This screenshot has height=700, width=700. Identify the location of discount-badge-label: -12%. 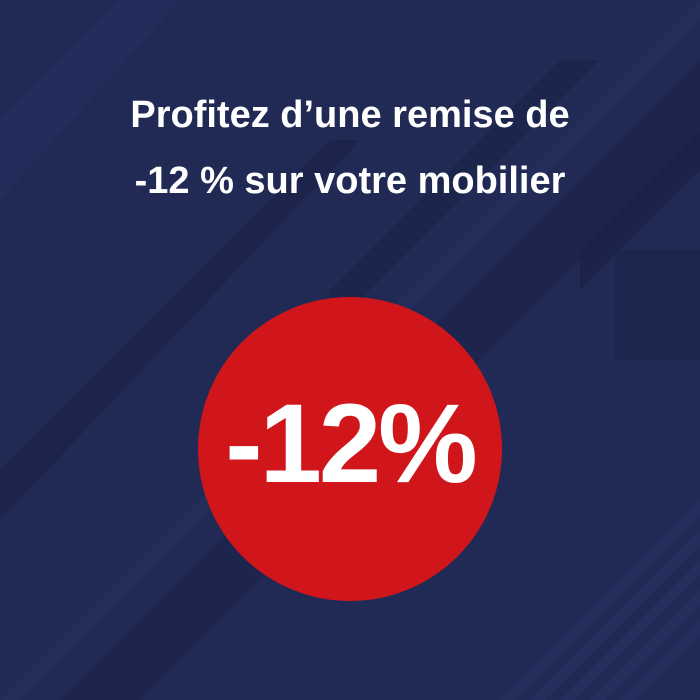
(351, 443).